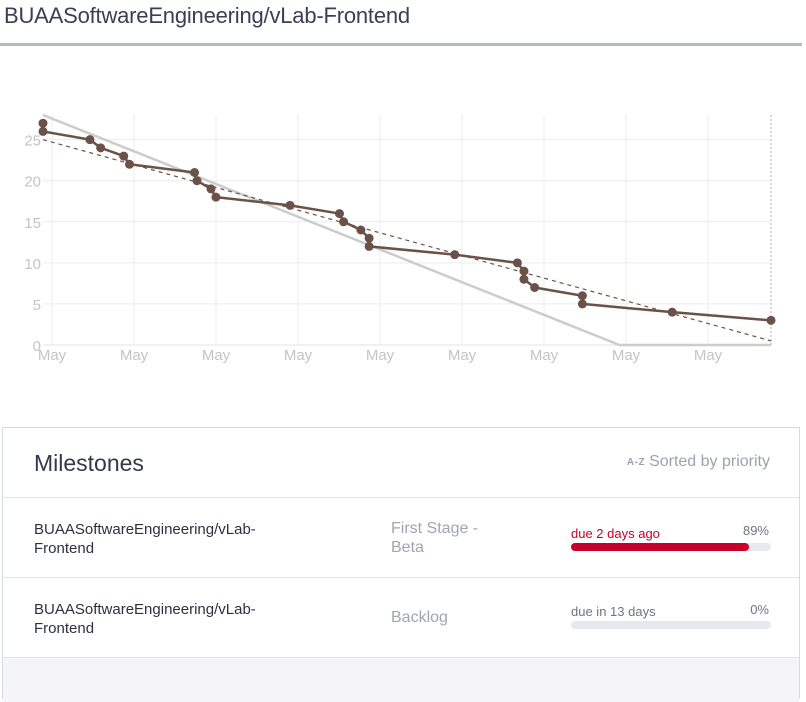 Image resolution: width=806 pixels, height=702 pixels. What do you see at coordinates (32, 223) in the screenshot?
I see `y-tick-label: 15` at bounding box center [32, 223].